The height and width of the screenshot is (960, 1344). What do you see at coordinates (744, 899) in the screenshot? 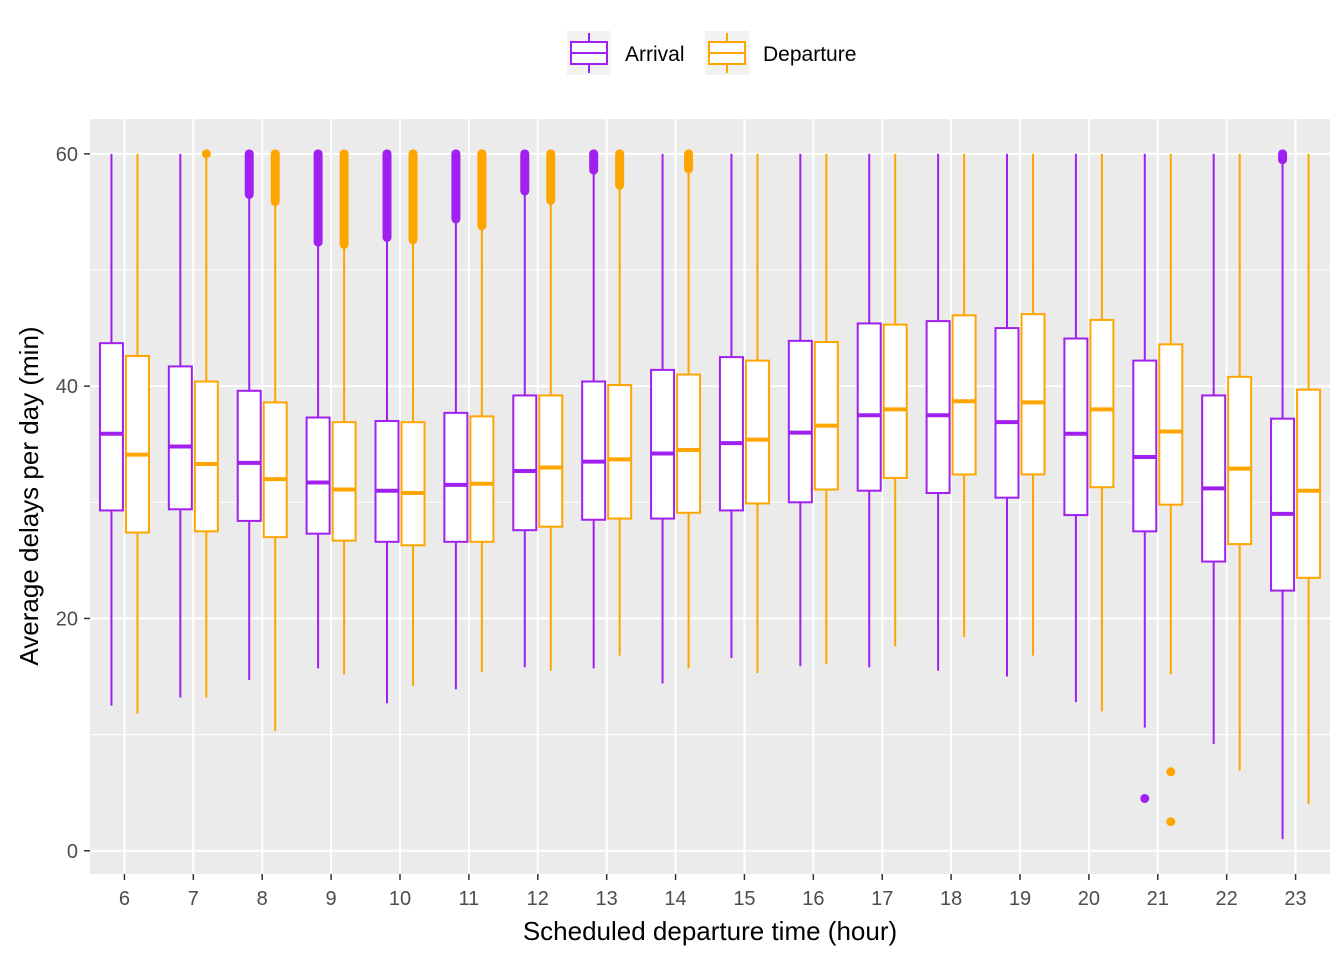
I see `x-tick-label: 15` at bounding box center [744, 899].